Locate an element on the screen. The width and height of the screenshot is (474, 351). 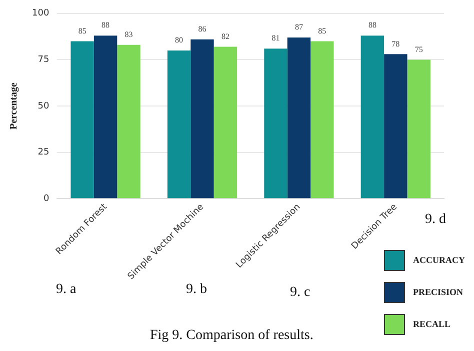
y-axis-title: Percentage is located at coordinates (14, 106).